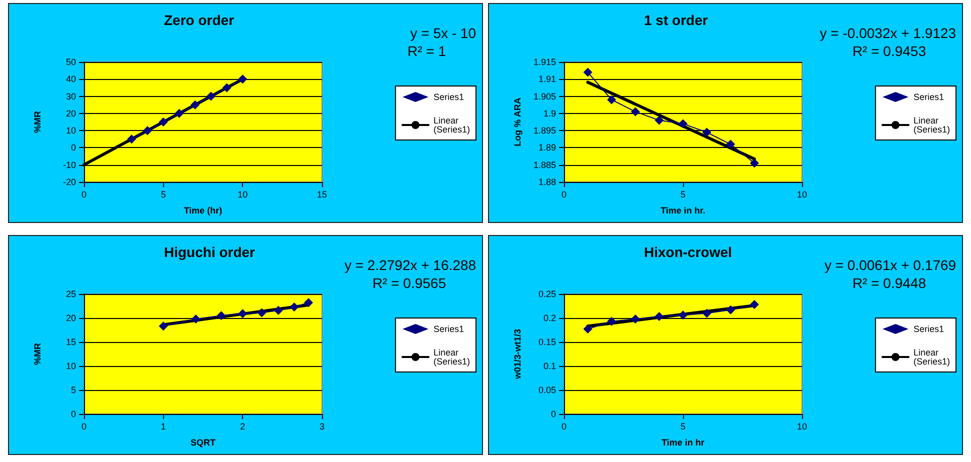 This screenshot has width=971, height=462. Describe the element at coordinates (549, 113) in the screenshot. I see `y-tick-label: 1.9` at that location.